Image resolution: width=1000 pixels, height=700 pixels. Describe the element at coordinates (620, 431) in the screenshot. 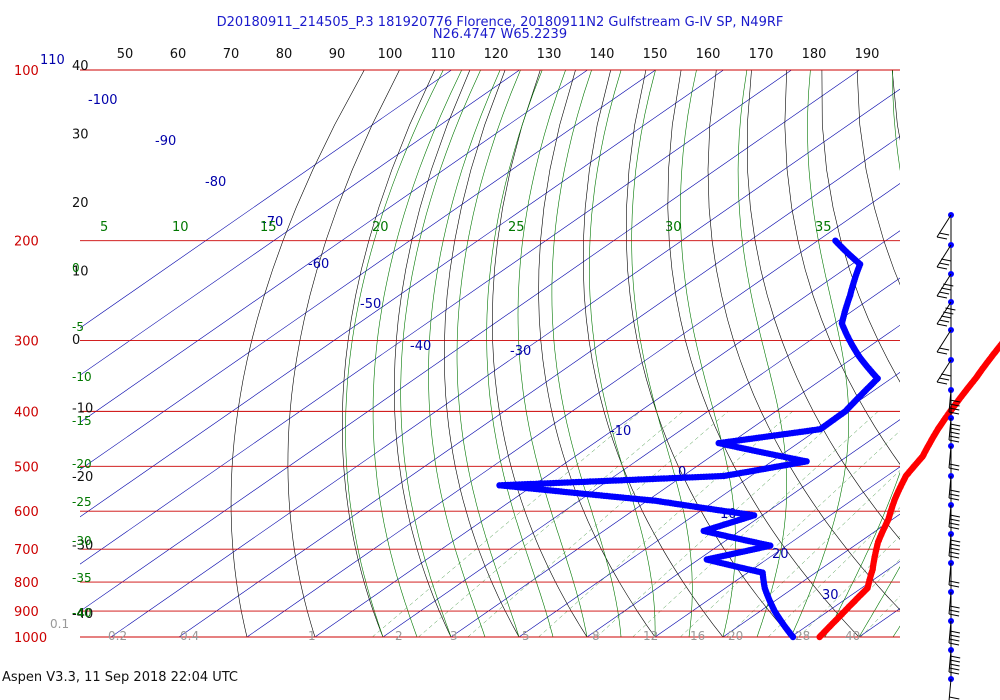

I see `isotherm-label: -10` at that location.